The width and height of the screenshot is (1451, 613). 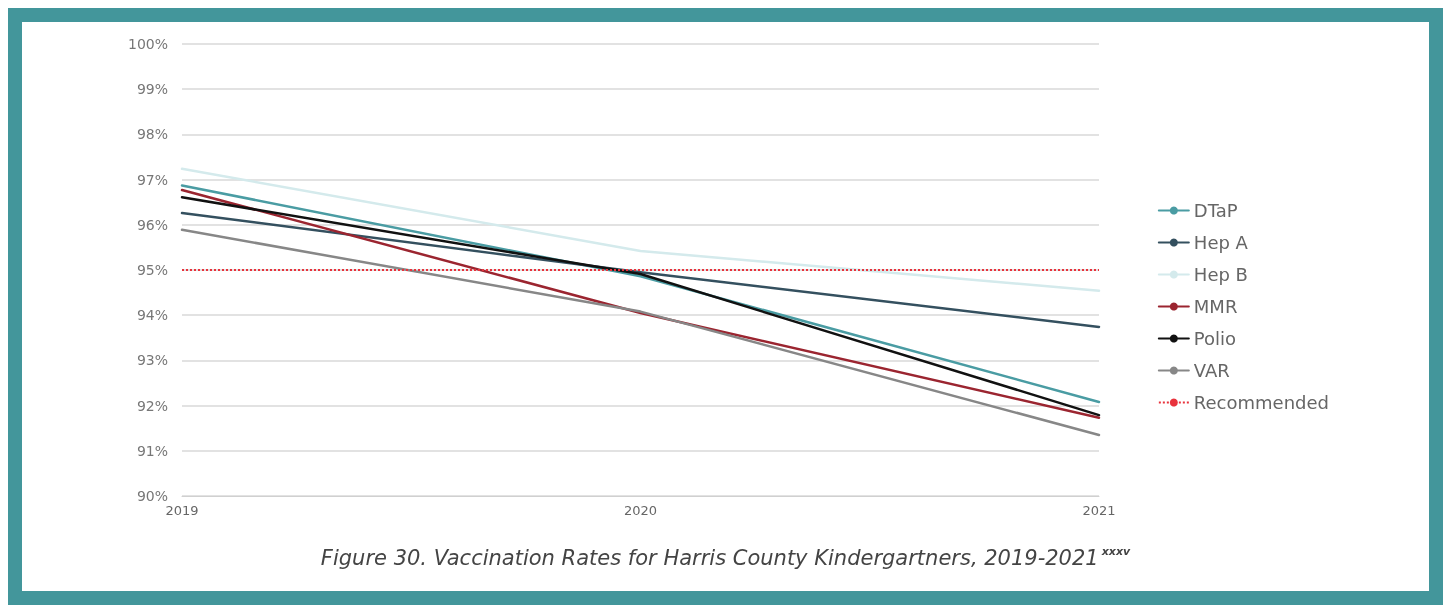 What do you see at coordinates (1221, 242) in the screenshot?
I see `legend-label: Hep A` at bounding box center [1221, 242].